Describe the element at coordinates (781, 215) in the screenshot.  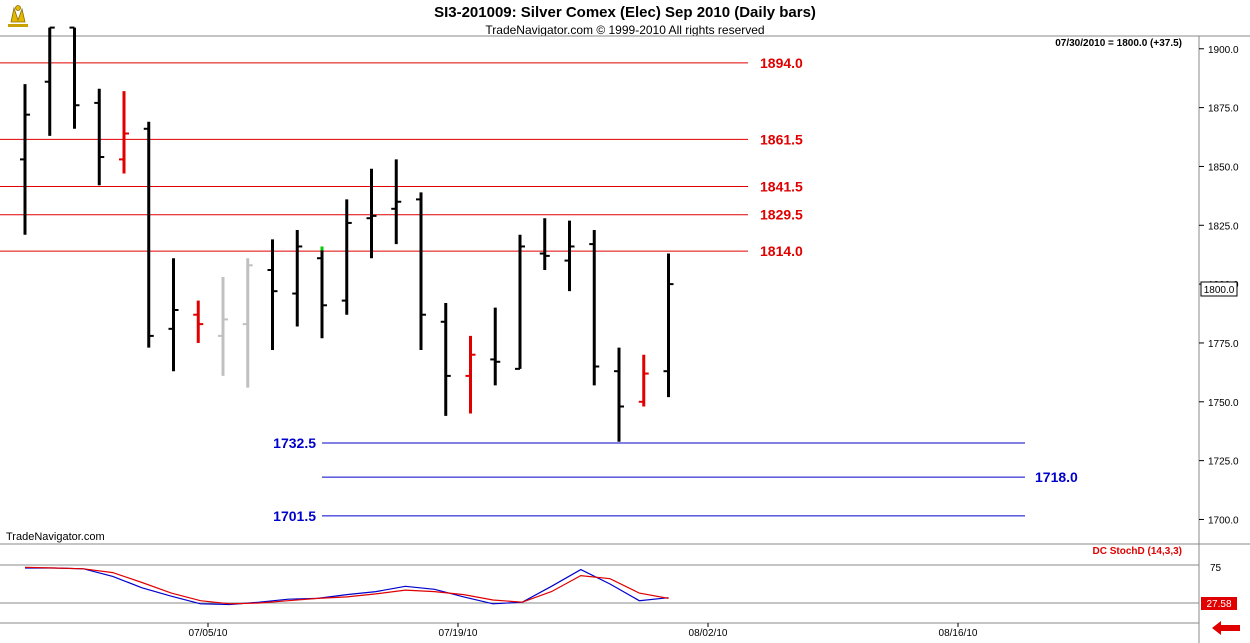
I see `resistance-label: 1829.5` at that location.